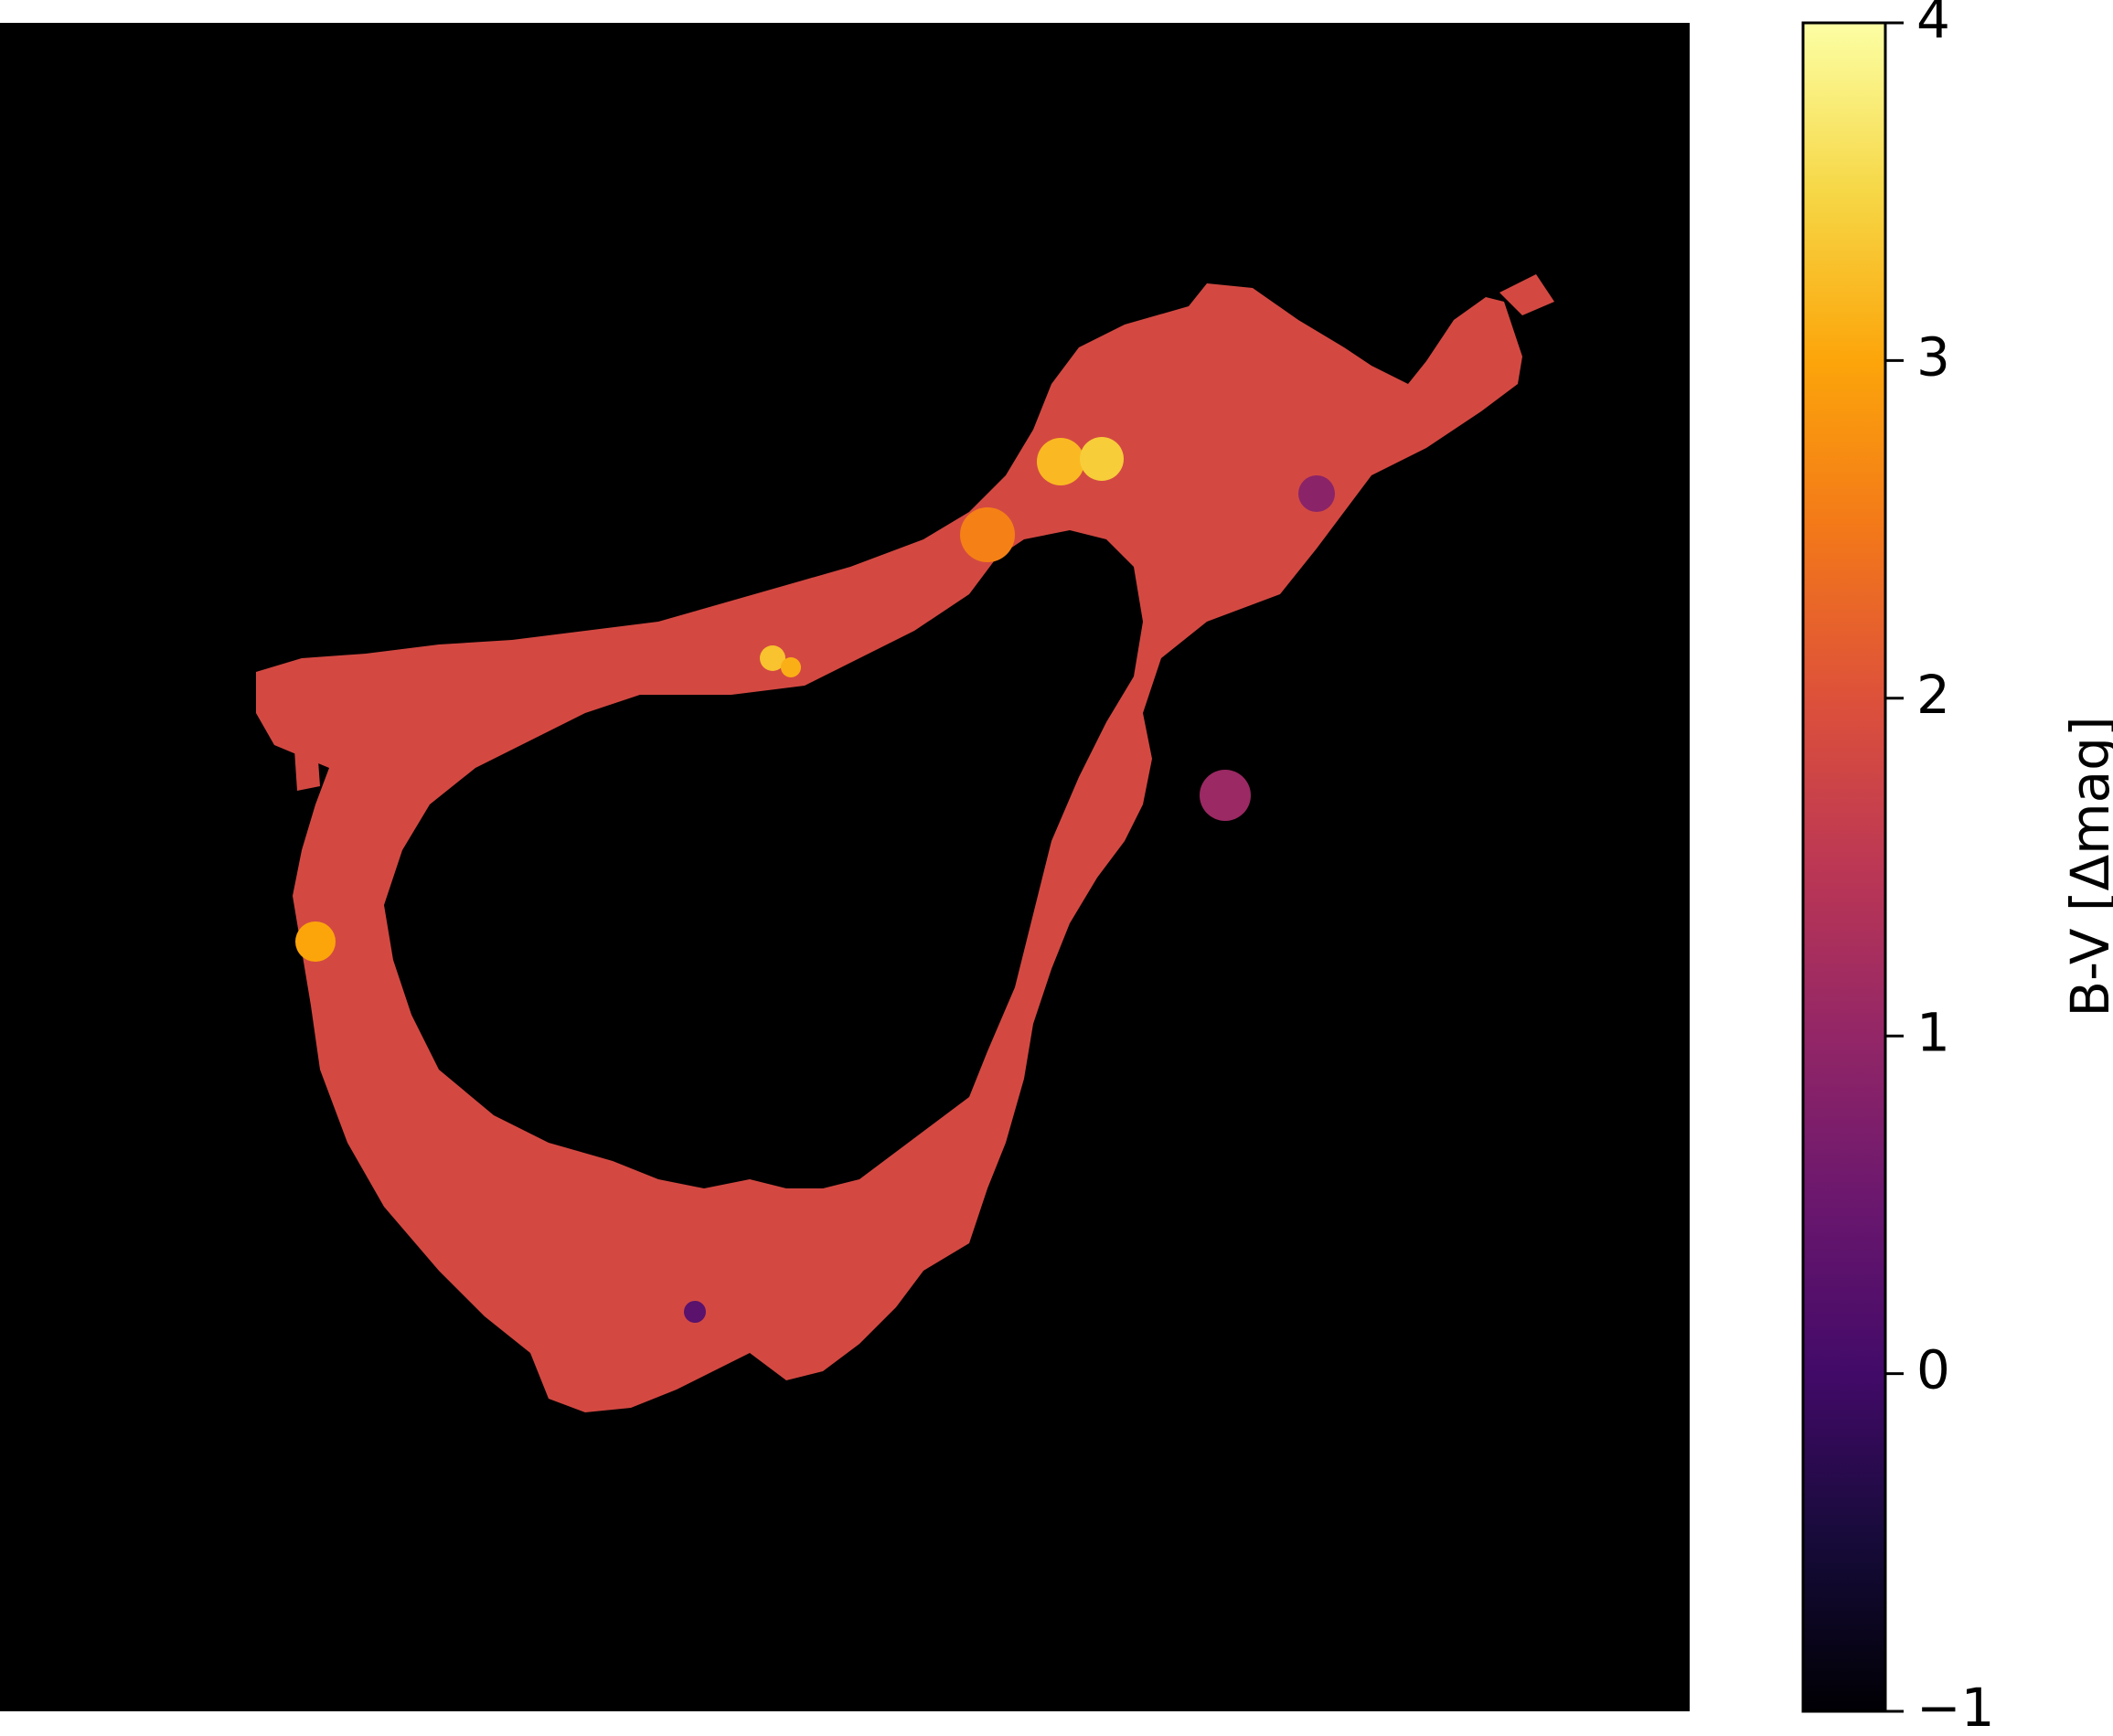 This screenshot has width=2113, height=1736. Describe the element at coordinates (1940, 868) in the screenshot. I see `colorbar-ticks: −1 0 1 2 3 4` at that location.